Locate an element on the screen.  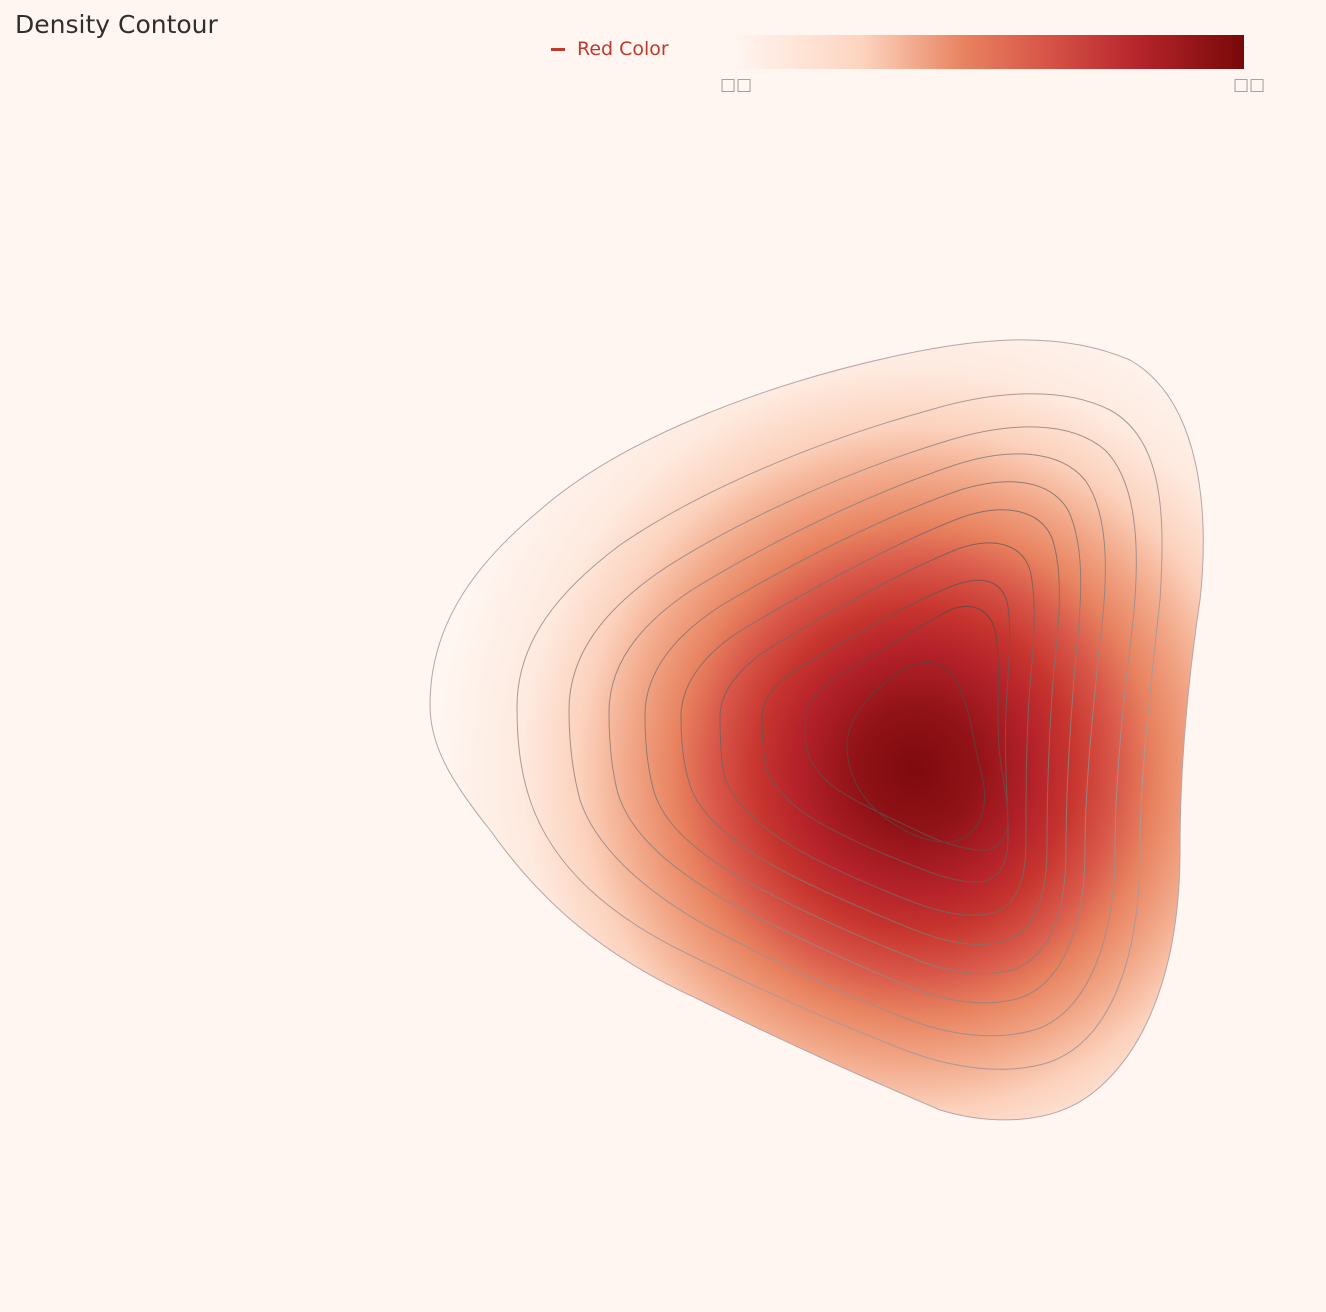
legend-swatch-icon is located at coordinates (558, 49).